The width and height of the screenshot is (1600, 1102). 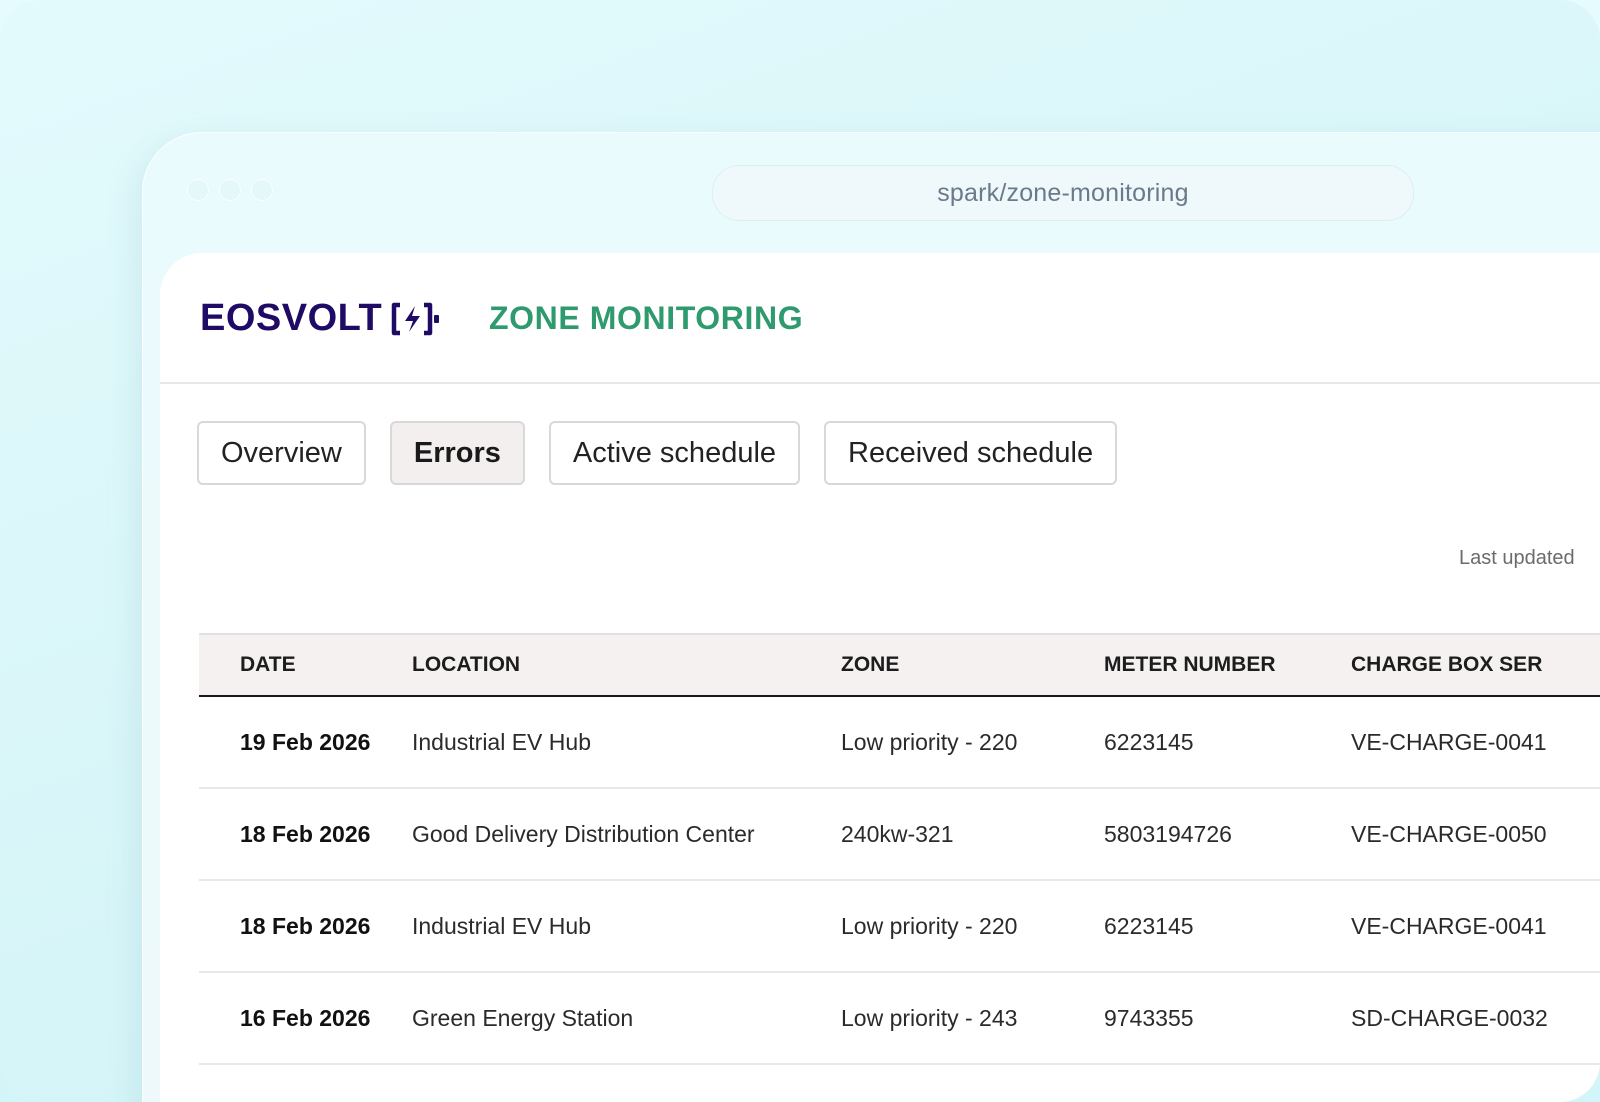 What do you see at coordinates (1447, 664) in the screenshot?
I see `column-header-charge-box: CHARGE BOX SER` at bounding box center [1447, 664].